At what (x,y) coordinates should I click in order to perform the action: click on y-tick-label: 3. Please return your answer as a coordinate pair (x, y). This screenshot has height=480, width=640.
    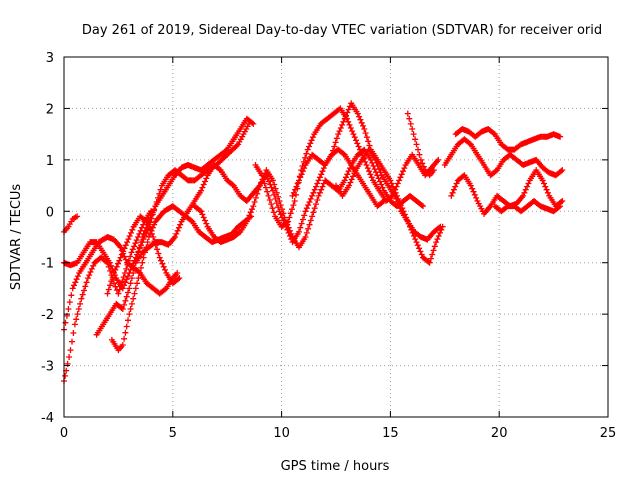
    Looking at the image, I should click on (50, 58).